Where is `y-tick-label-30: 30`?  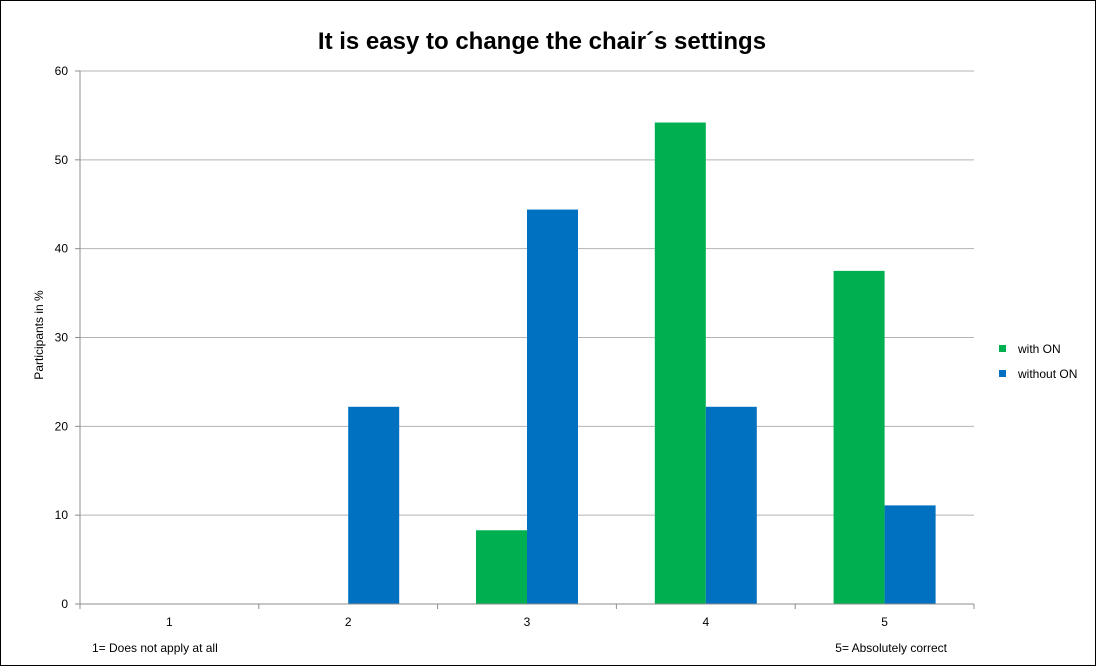
y-tick-label-30: 30 is located at coordinates (62, 338).